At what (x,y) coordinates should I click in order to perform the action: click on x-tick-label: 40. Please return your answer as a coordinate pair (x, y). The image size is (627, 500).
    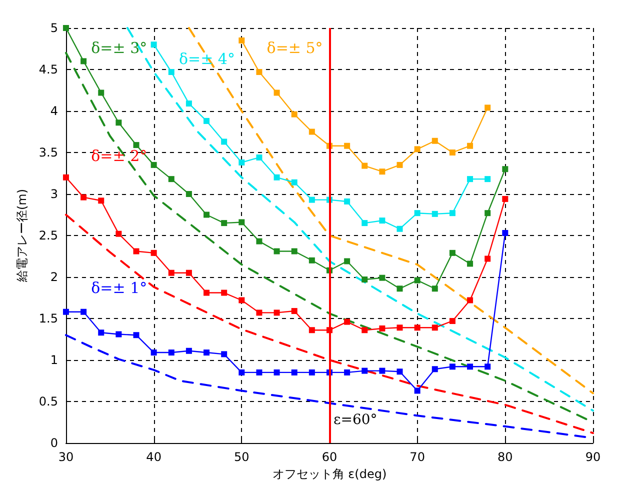
    Looking at the image, I should click on (154, 457).